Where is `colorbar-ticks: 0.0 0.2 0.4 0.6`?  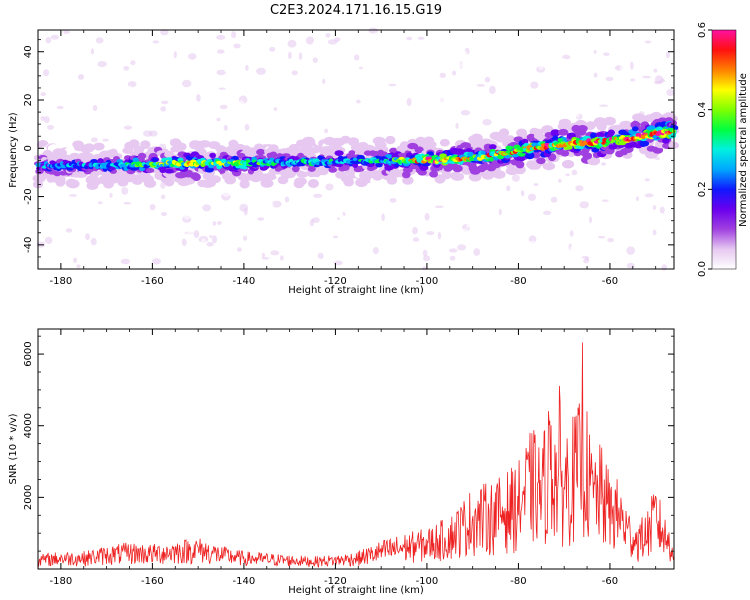
colorbar-ticks: 0.0 0.2 0.4 0.6 is located at coordinates (704, 149).